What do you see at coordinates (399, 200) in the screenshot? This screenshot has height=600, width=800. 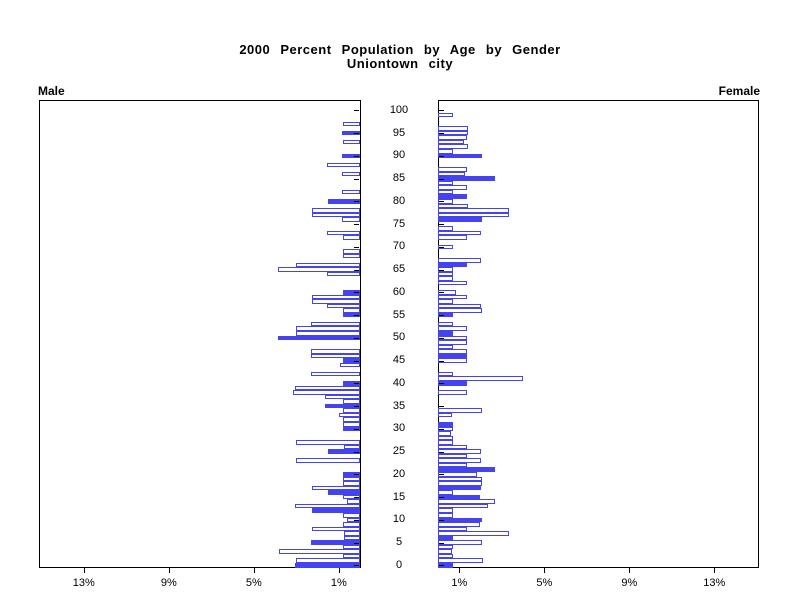 I see `age-axis-label-80: 80` at bounding box center [399, 200].